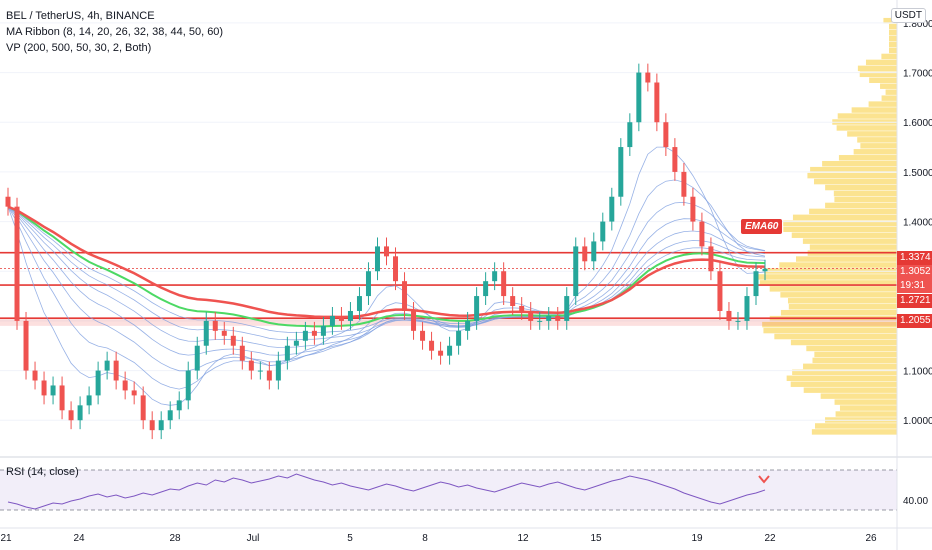  What do you see at coordinates (42, 472) in the screenshot?
I see `rsi-legend: RSI (14, close)` at bounding box center [42, 472].